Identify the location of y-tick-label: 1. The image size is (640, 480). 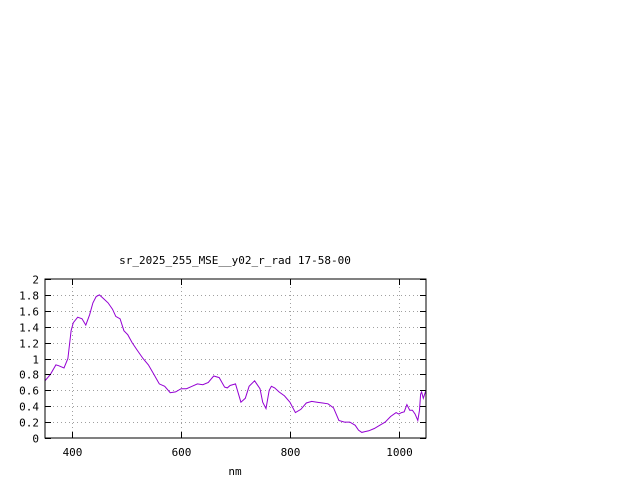
(35, 360).